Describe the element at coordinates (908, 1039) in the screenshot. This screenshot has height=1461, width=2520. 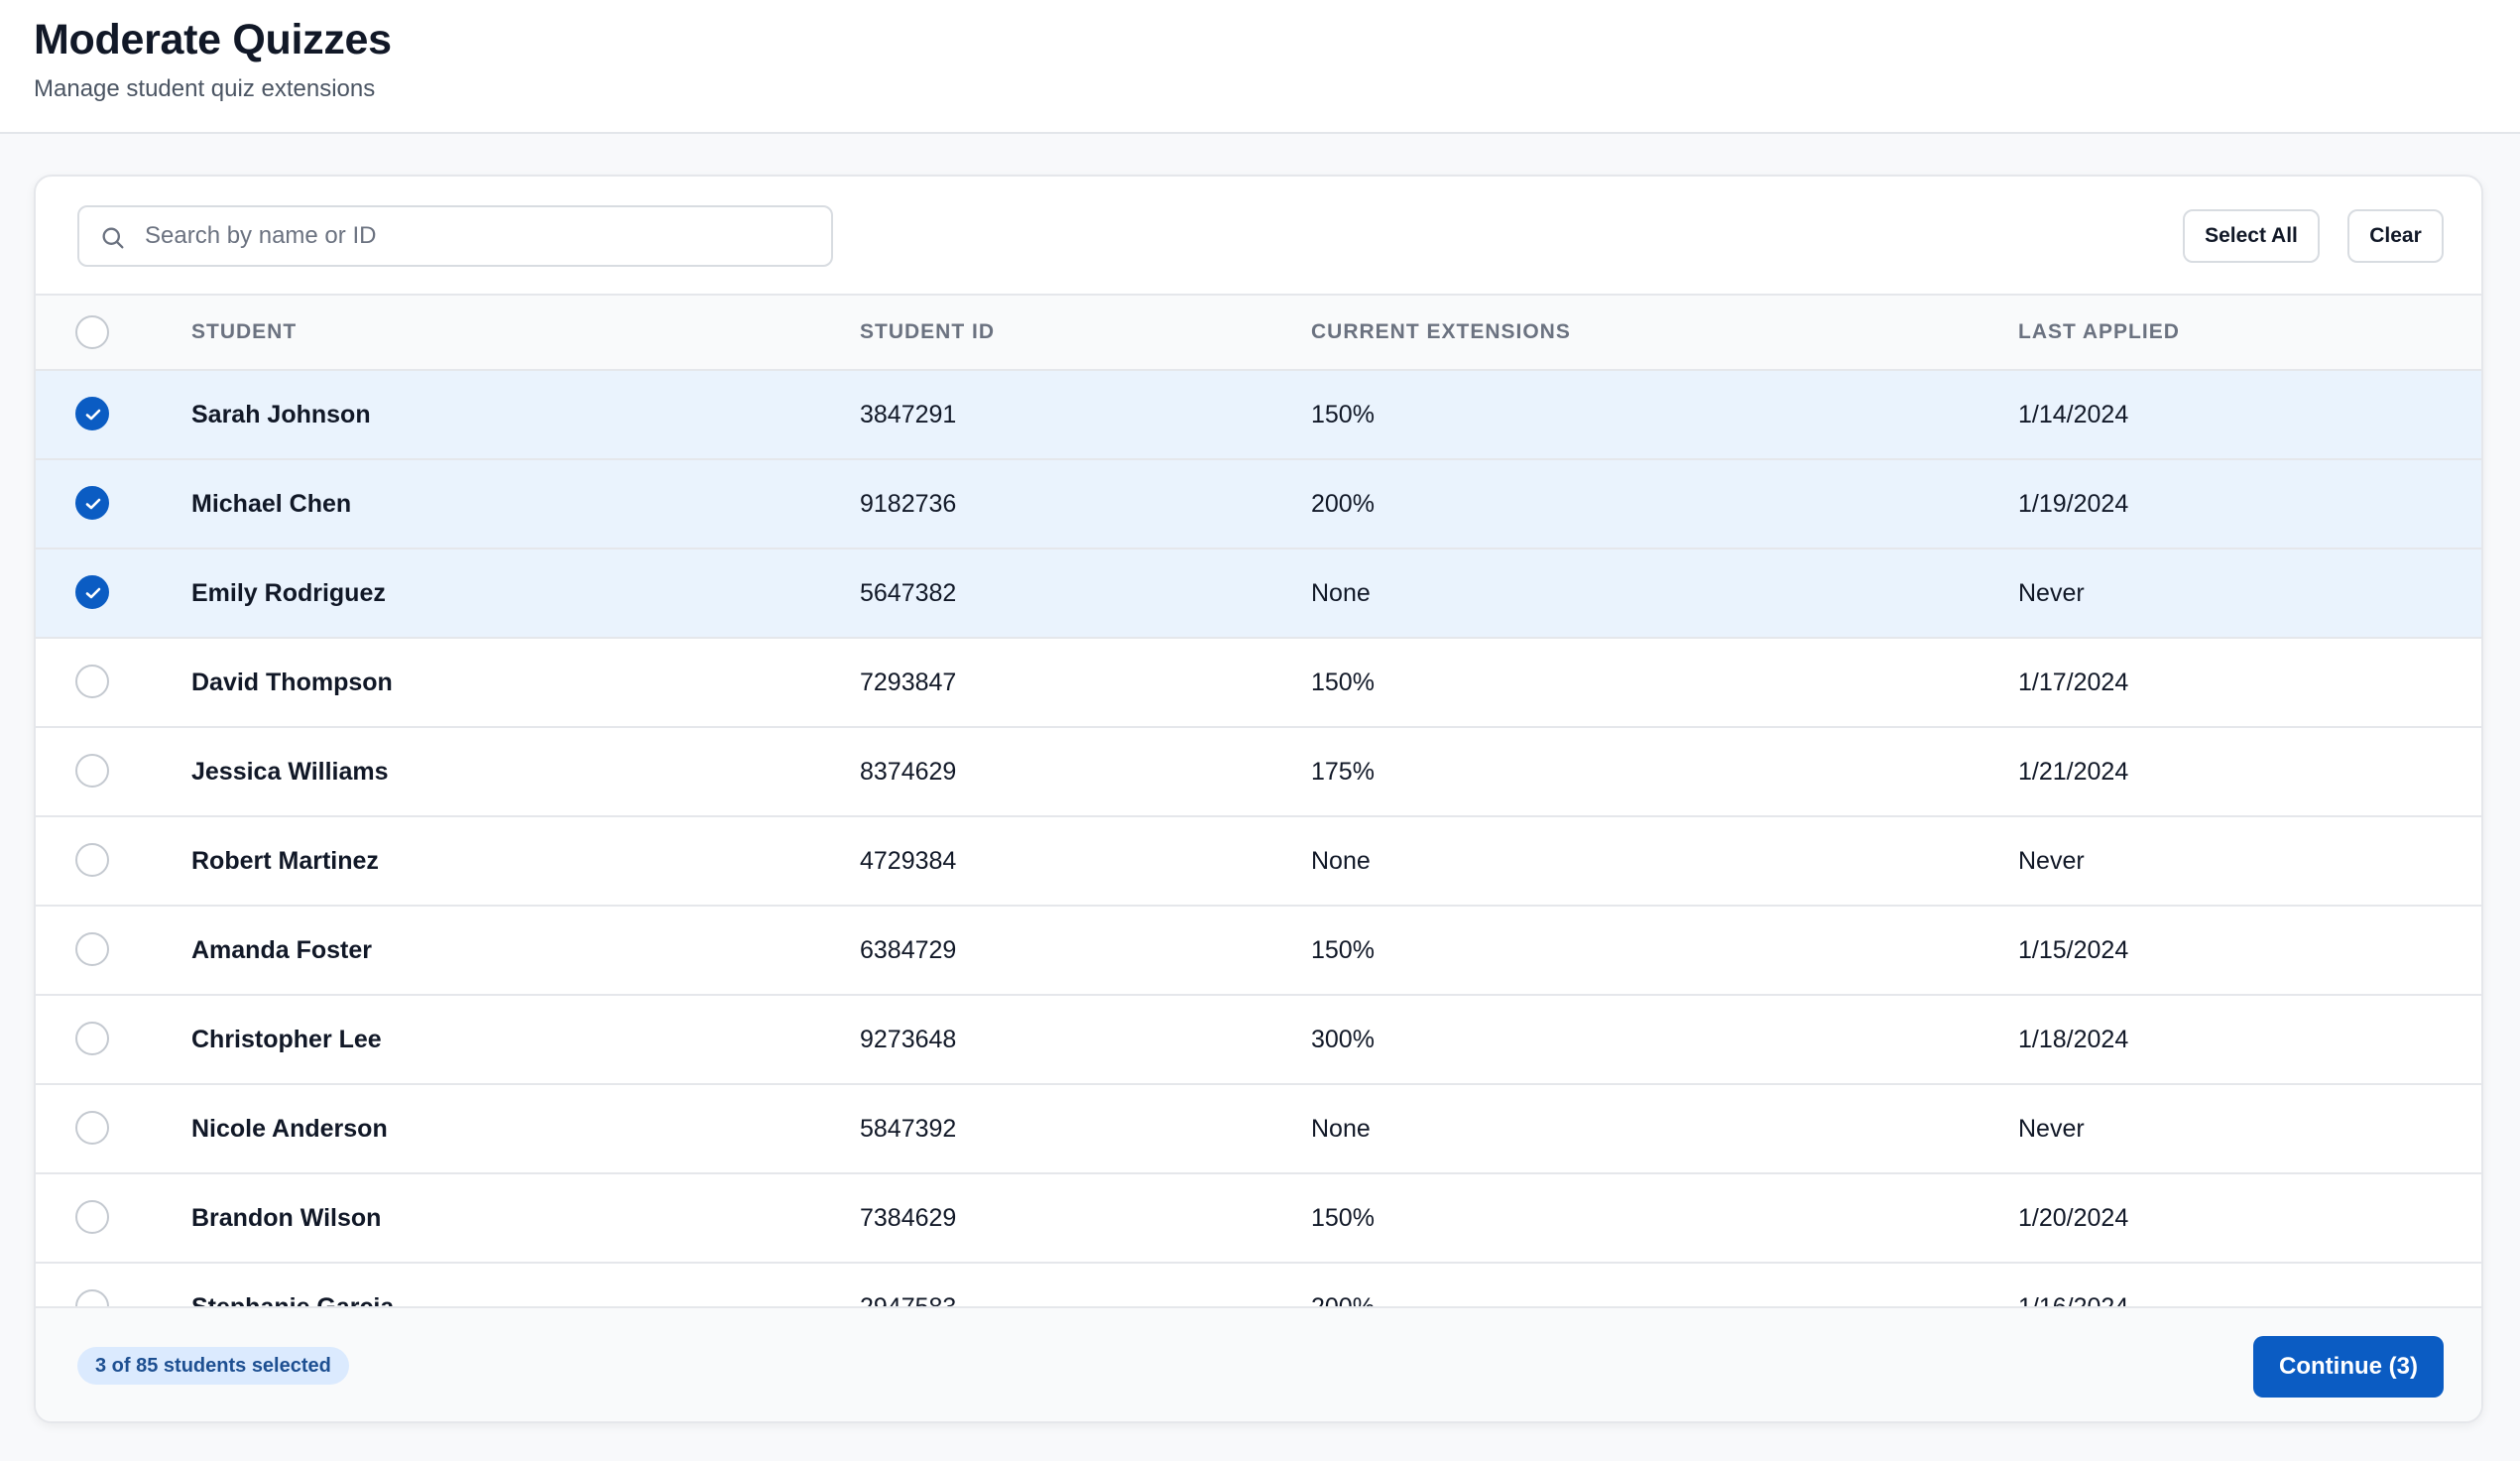
I see `student-id: 9273648` at that location.